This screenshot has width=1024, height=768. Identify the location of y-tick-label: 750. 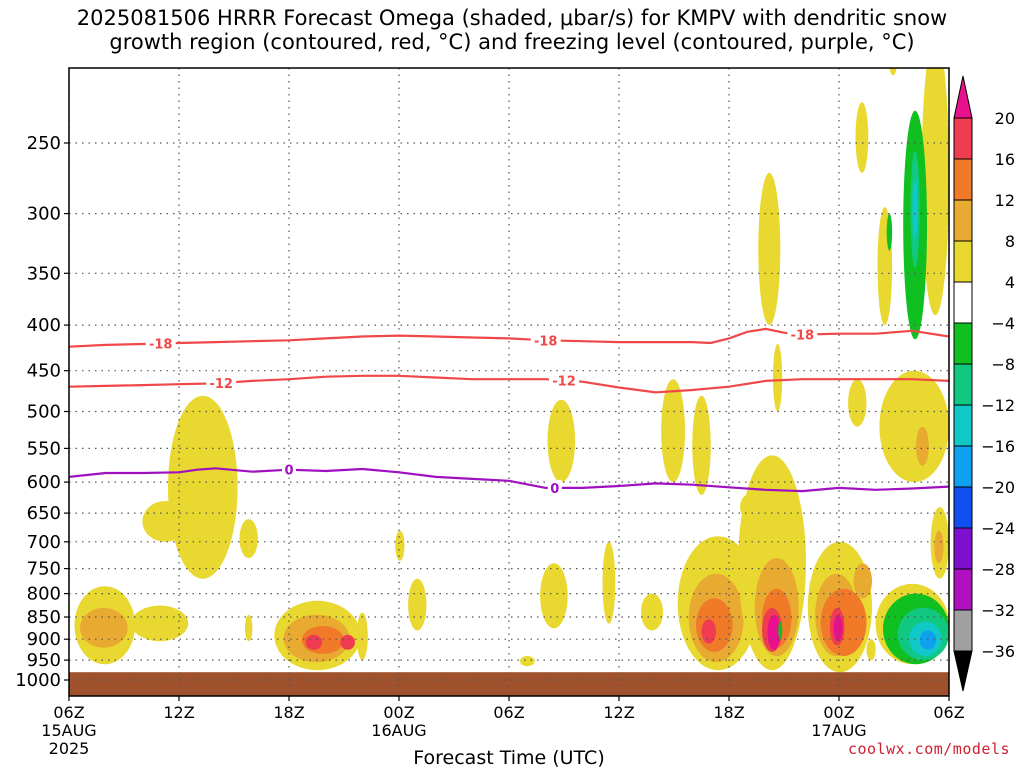
(44, 569).